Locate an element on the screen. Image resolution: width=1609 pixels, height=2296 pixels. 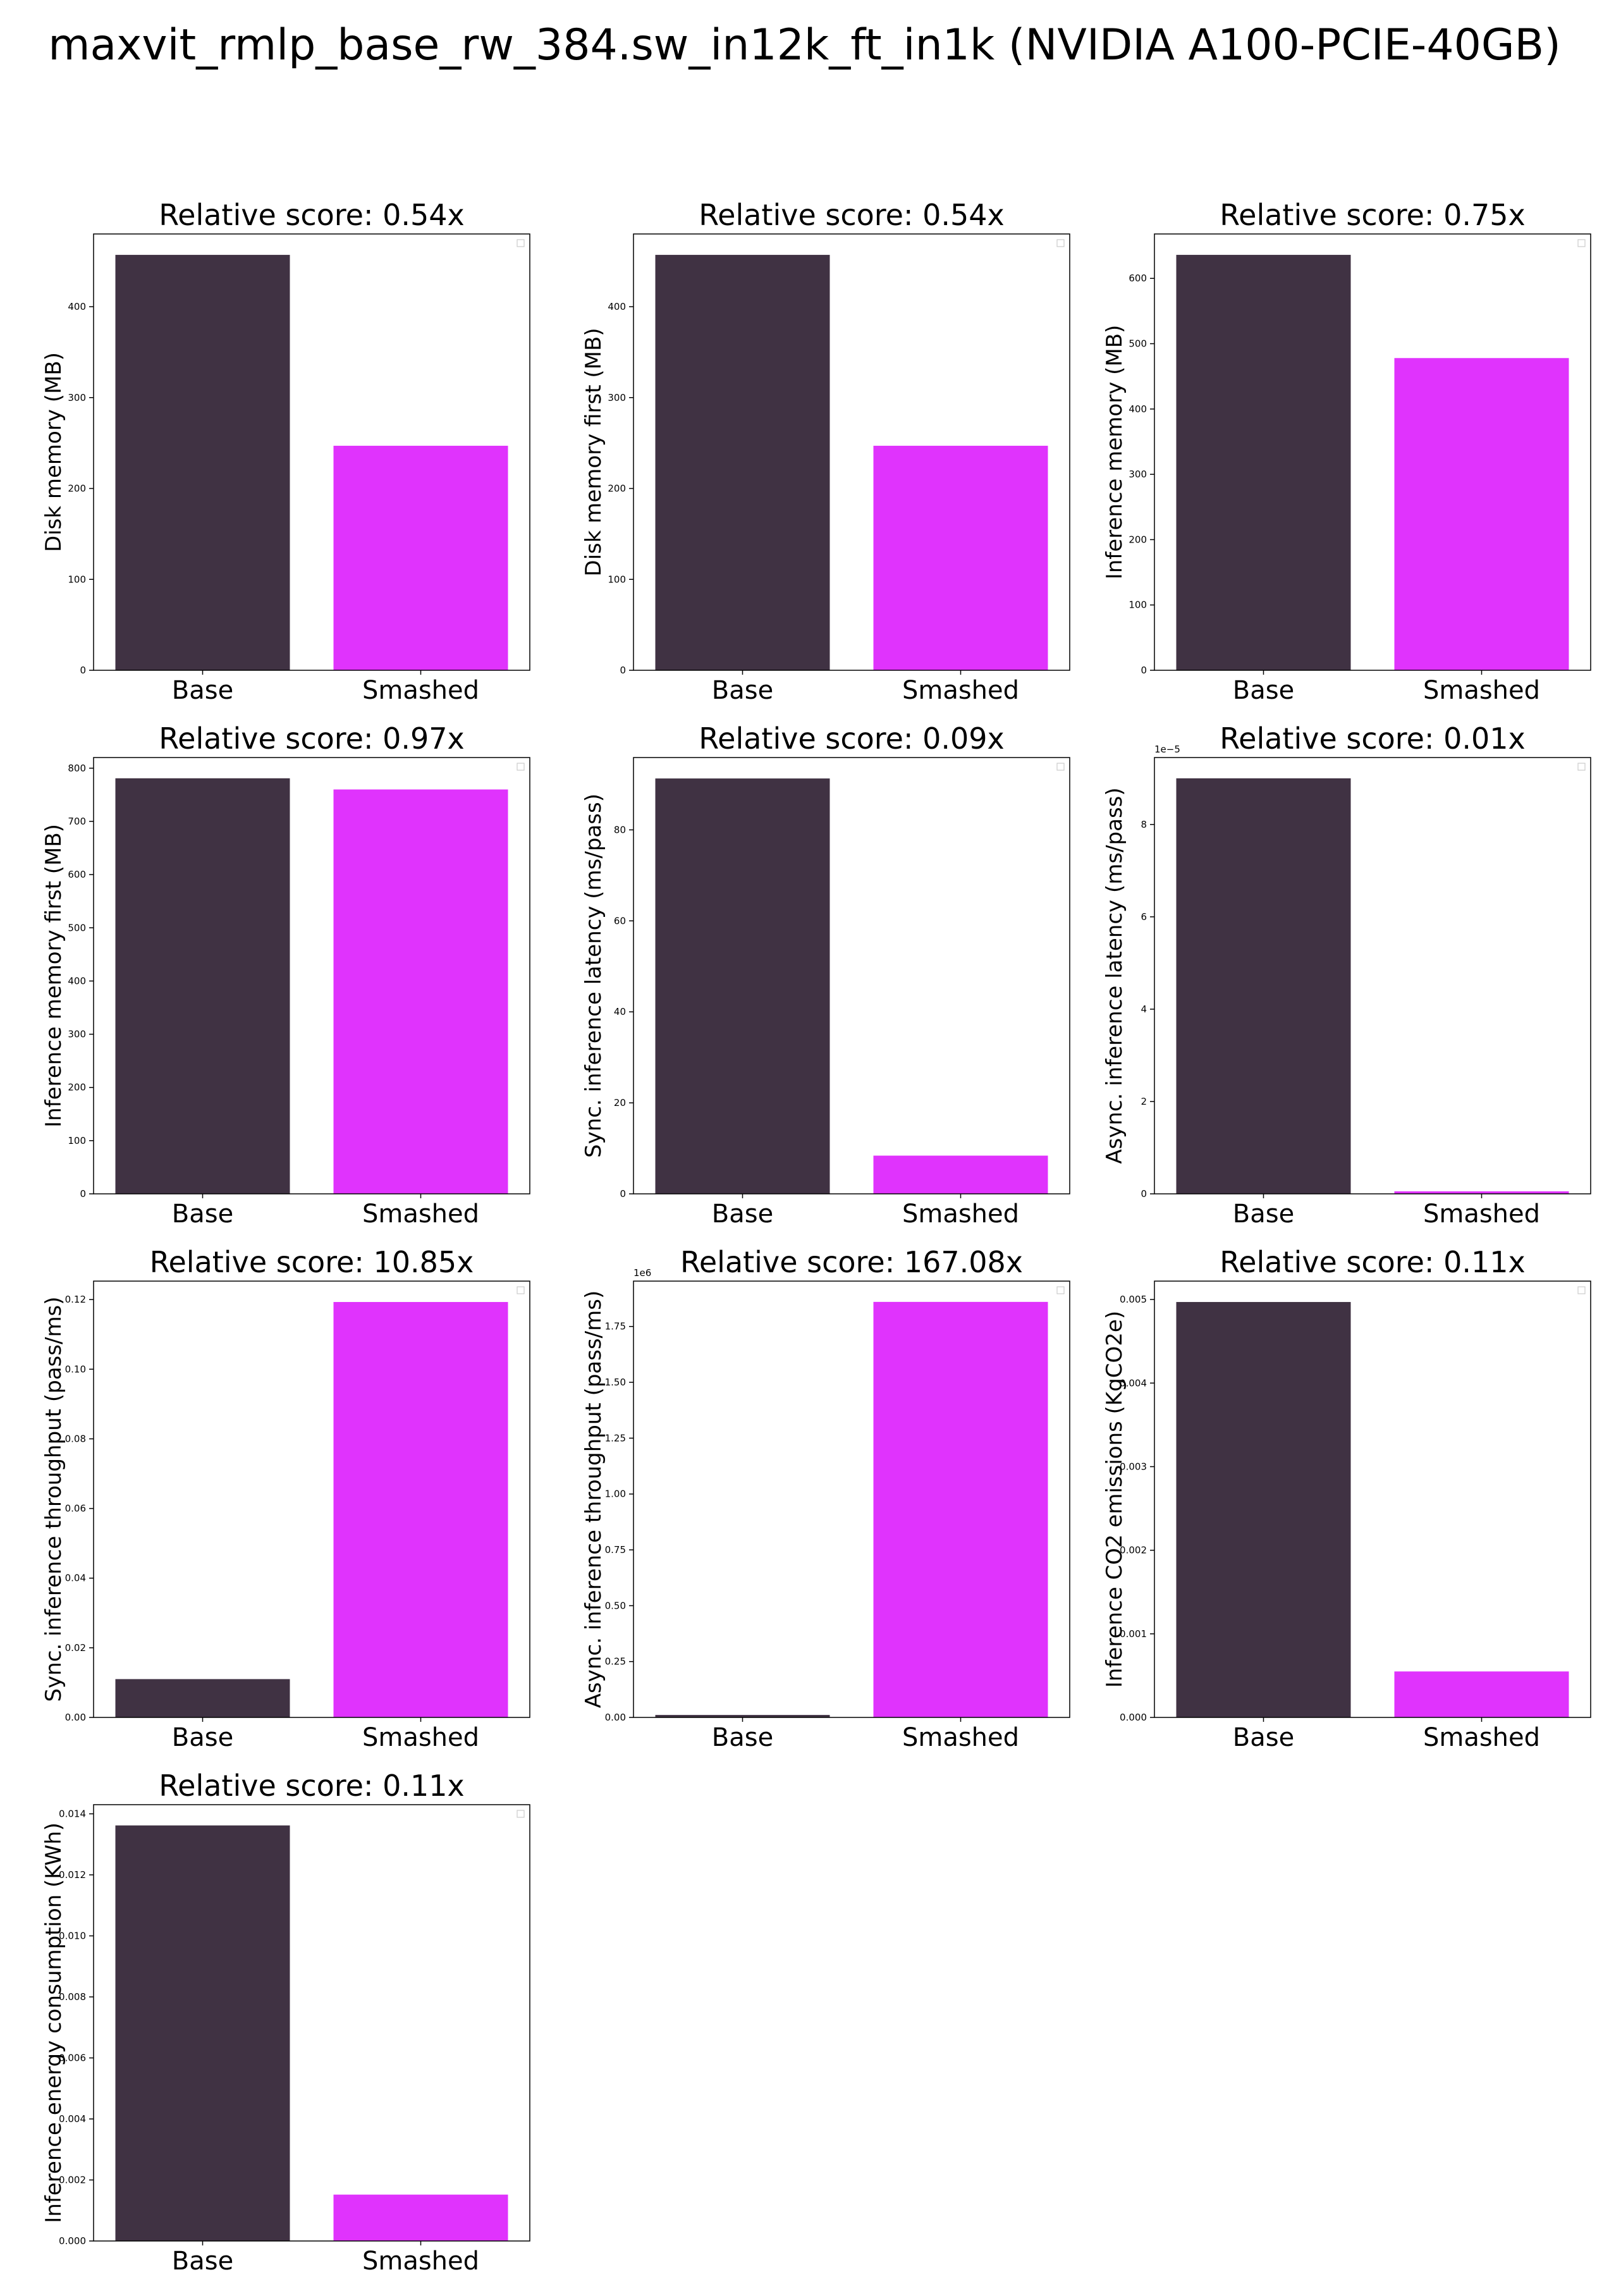
y-tick-label: 0.002 is located at coordinates (72, 2179).